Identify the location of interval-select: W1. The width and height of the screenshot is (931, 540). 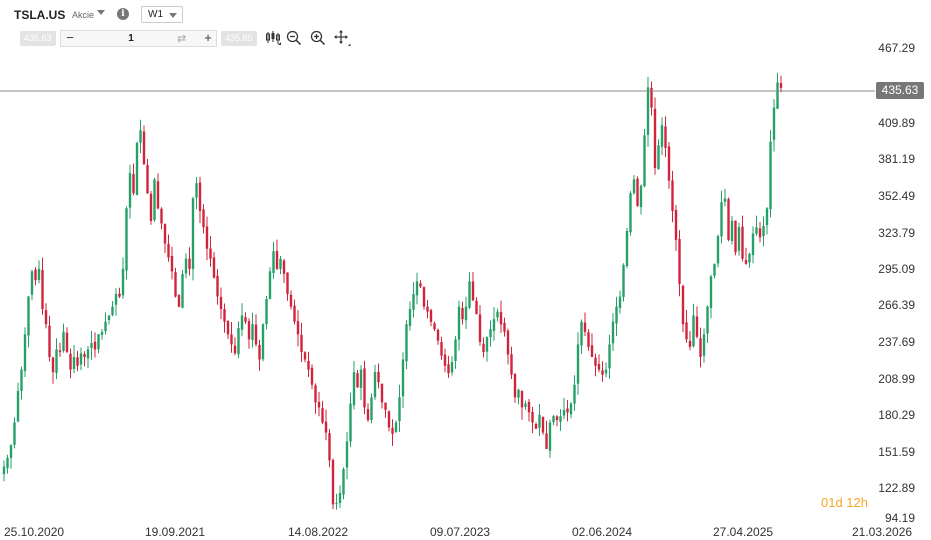
(162, 14).